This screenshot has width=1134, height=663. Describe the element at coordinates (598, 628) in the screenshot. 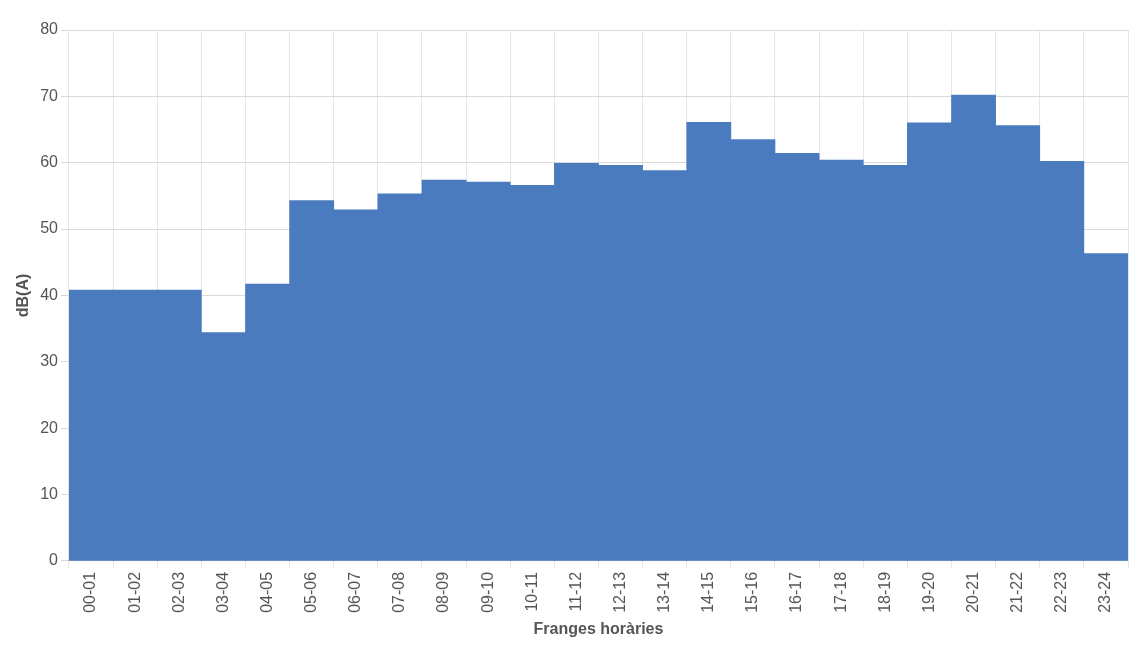

I see `x-axis-title: Franges horàries` at that location.